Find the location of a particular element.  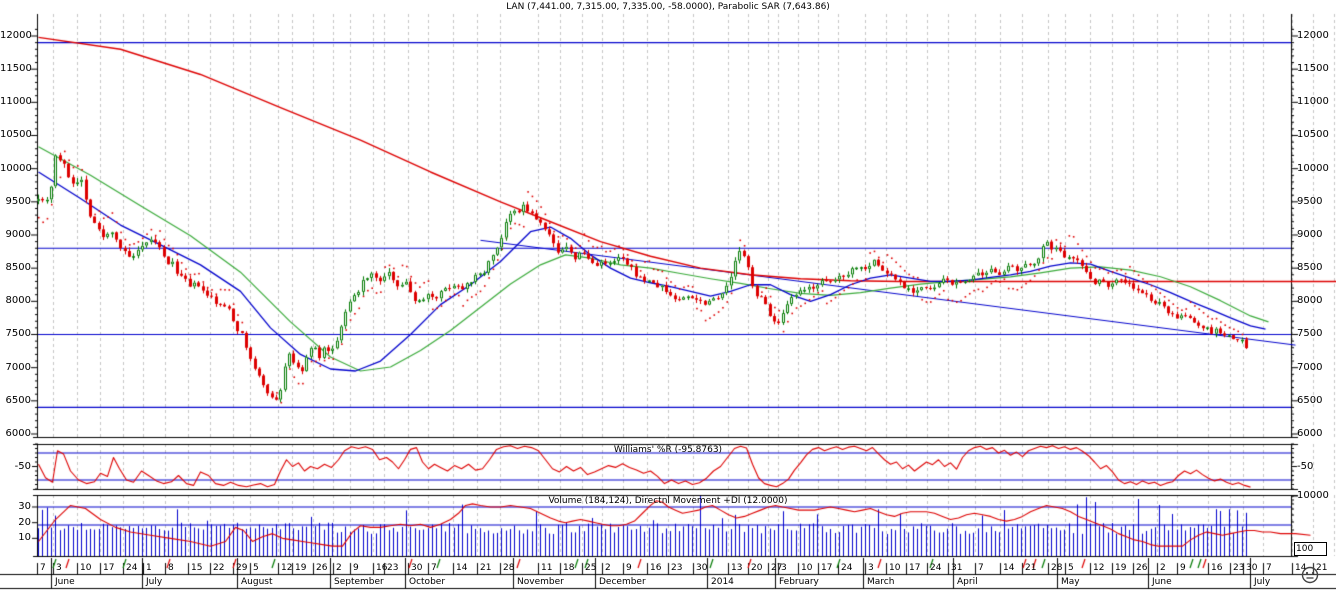

price-axis-label-right: 11500 is located at coordinates (1313, 69).